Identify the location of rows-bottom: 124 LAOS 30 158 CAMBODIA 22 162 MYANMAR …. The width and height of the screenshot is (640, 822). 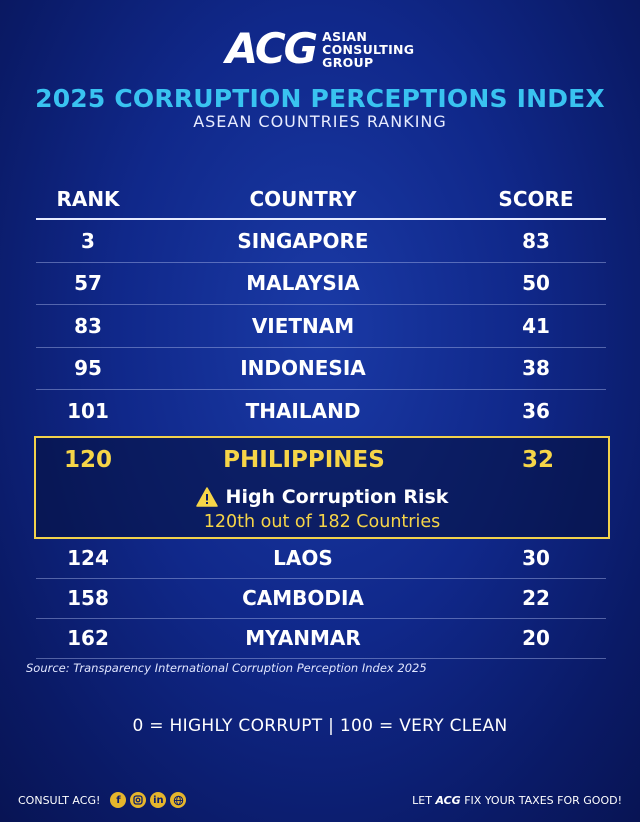
(321, 599).